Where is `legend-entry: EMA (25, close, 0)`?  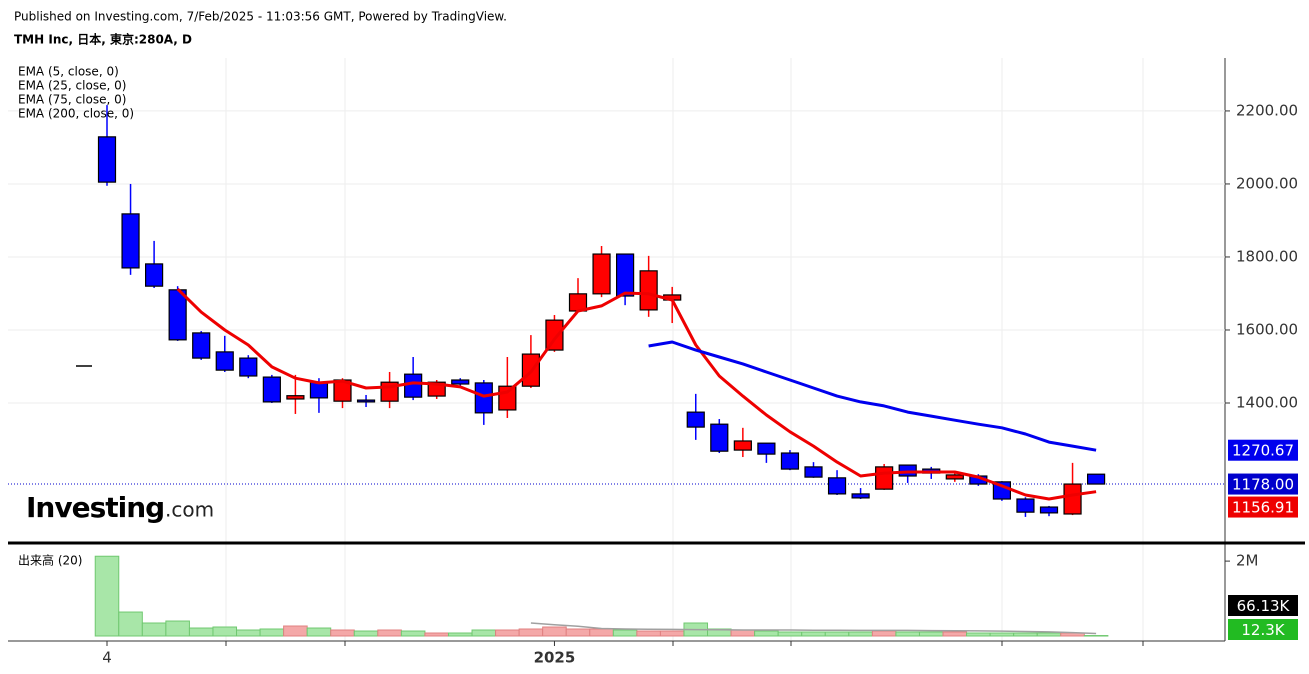 legend-entry: EMA (25, close, 0) is located at coordinates (72, 86).